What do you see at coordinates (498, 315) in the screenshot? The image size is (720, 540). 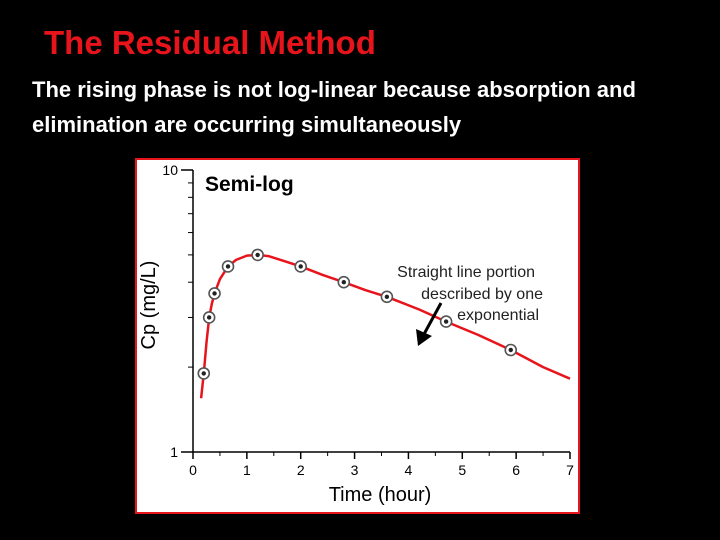 I see `annotation-line-3: exponential` at bounding box center [498, 315].